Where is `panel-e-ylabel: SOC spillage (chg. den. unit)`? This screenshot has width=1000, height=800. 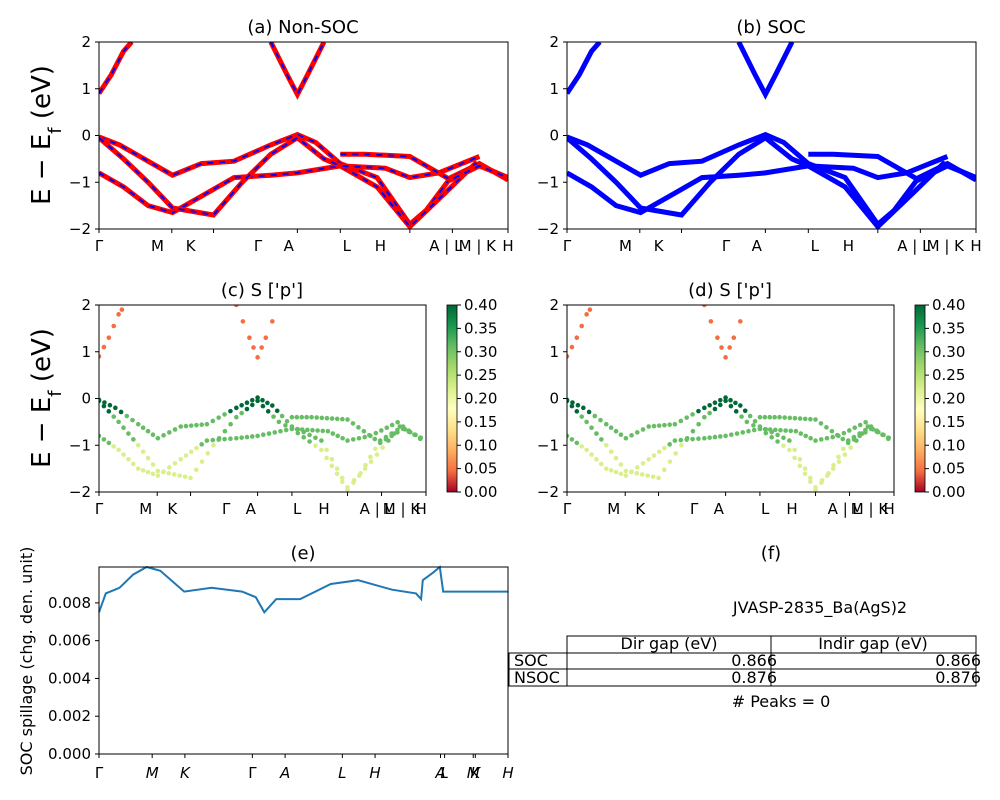
panel-e-ylabel: SOC spillage (chg. den. unit) is located at coordinates (26, 661).